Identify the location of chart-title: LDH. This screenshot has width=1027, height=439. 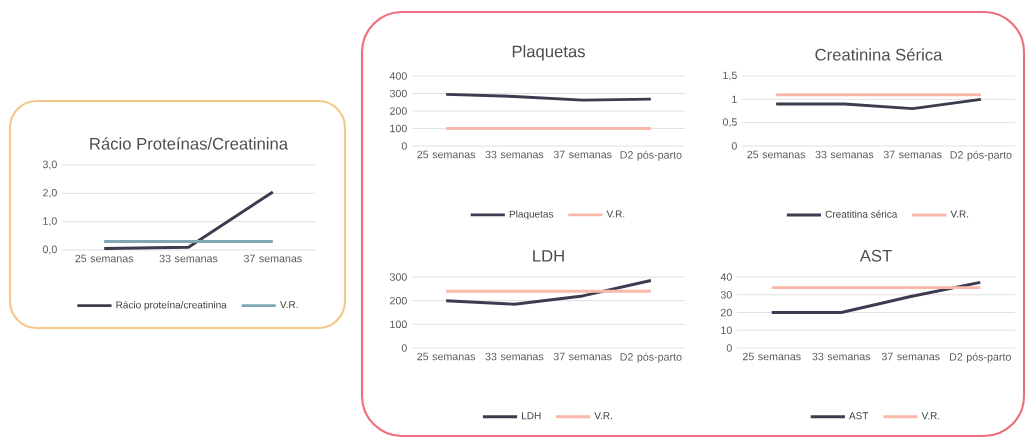
(548, 256).